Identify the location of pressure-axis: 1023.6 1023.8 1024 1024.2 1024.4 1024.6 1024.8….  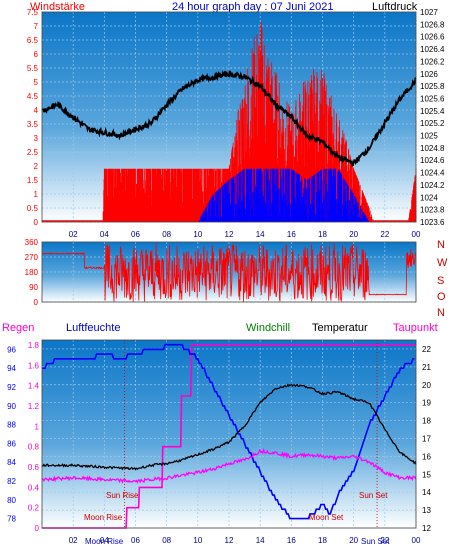
(432, 117).